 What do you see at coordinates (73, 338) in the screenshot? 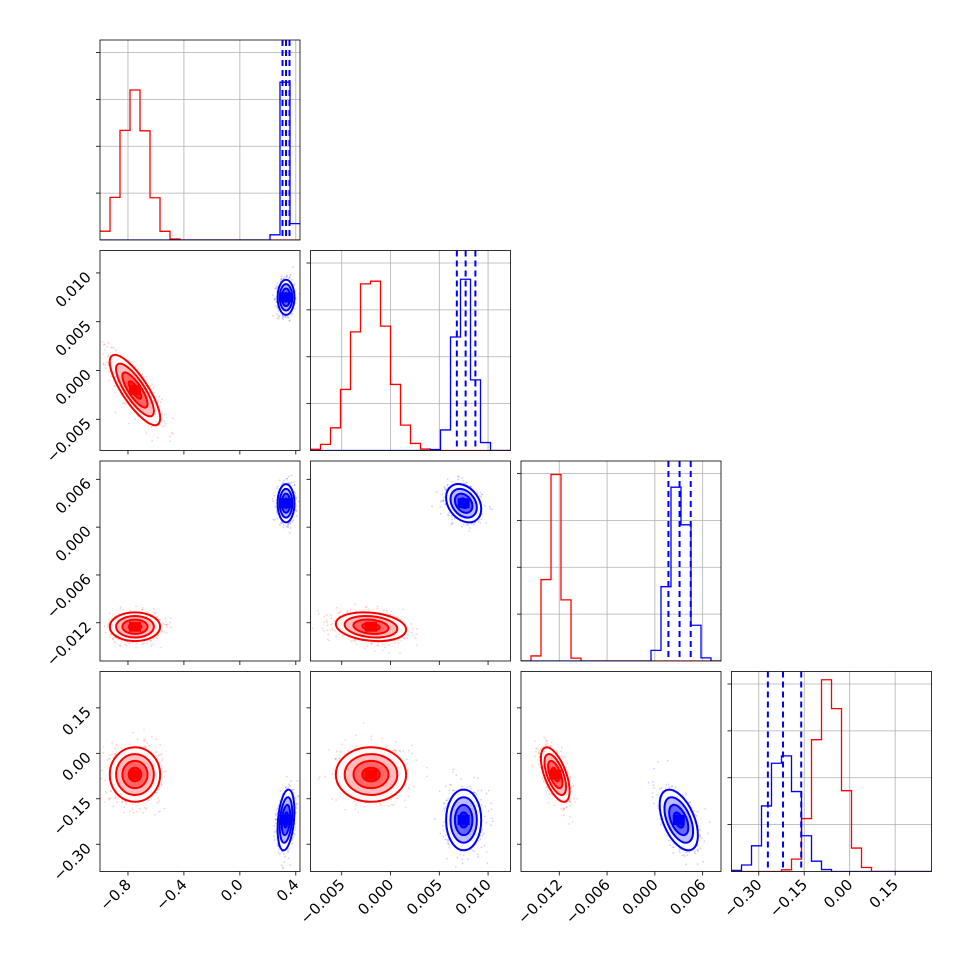
I see `y-tick-label: 0.005` at bounding box center [73, 338].